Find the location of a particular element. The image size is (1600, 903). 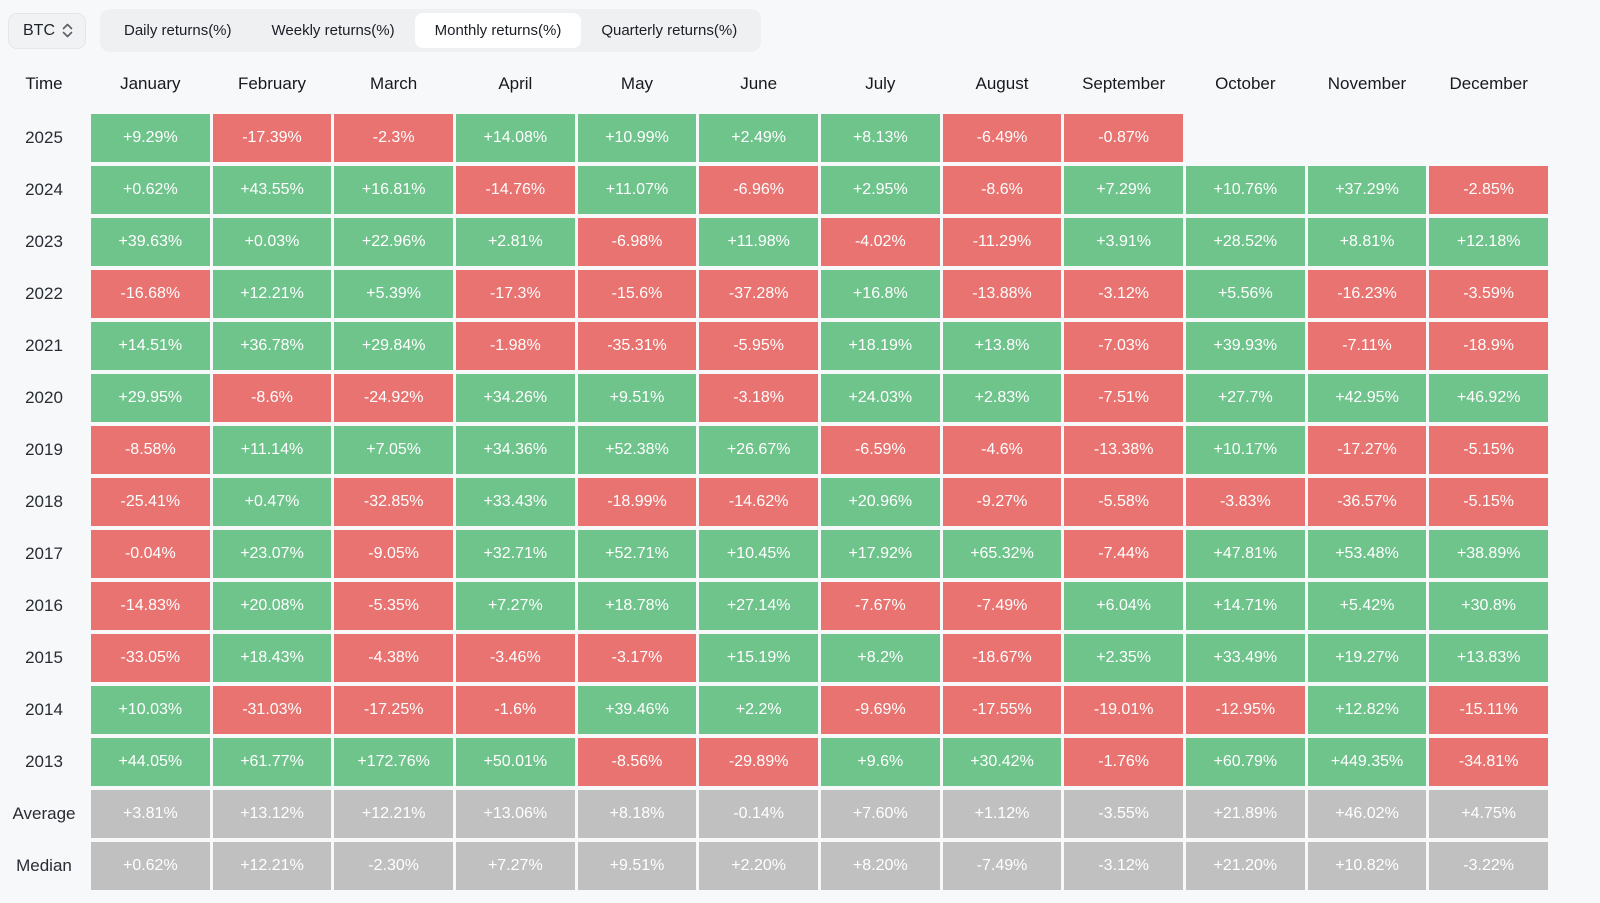

return-cell-2019-august: -4.6% is located at coordinates (1002, 450).